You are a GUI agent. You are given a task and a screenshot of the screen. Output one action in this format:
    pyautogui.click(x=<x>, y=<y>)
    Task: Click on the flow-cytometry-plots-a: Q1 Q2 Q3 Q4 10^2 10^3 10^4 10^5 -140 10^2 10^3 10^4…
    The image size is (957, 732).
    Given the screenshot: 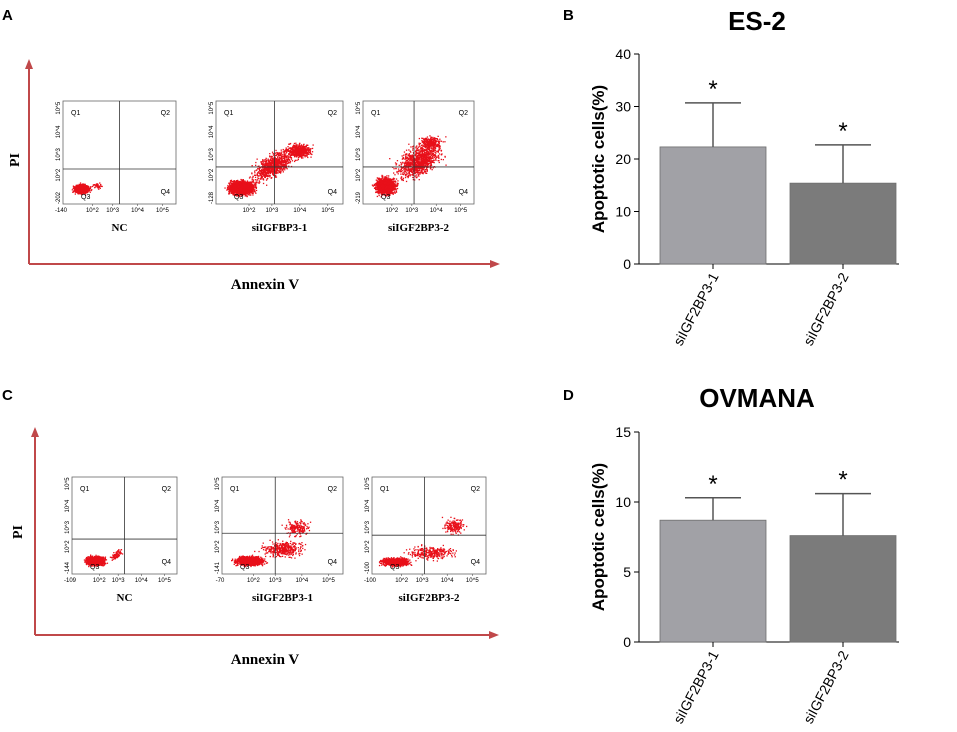 What is the action you would take?
    pyautogui.click(x=265, y=167)
    